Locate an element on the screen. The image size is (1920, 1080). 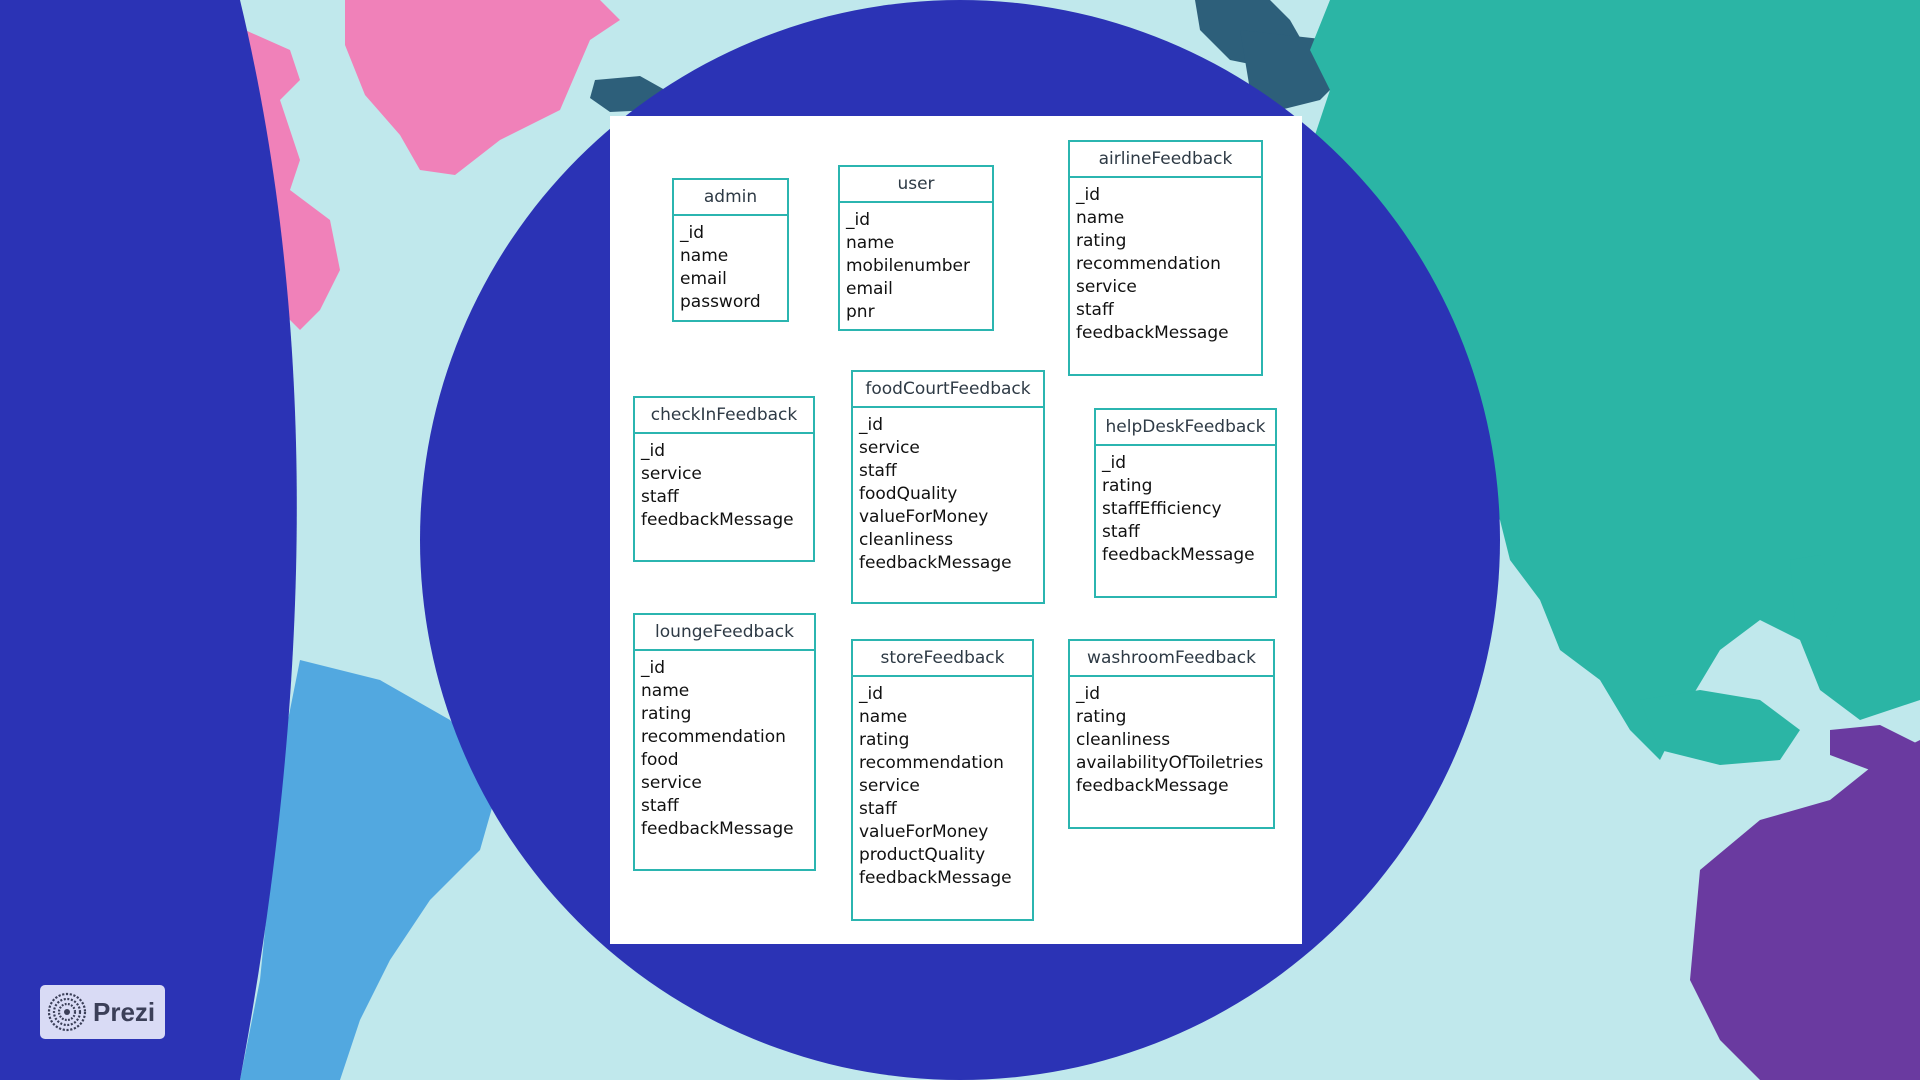
entity-field: pnr is located at coordinates (860, 312).